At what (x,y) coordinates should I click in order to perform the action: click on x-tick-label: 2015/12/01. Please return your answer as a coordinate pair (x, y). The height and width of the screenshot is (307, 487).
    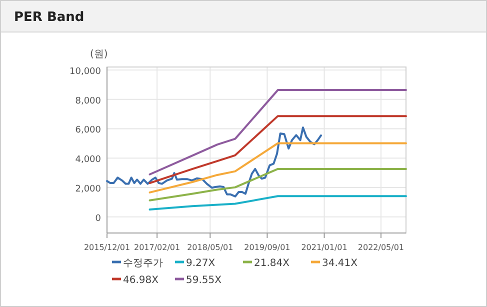
    Looking at the image, I should click on (107, 247).